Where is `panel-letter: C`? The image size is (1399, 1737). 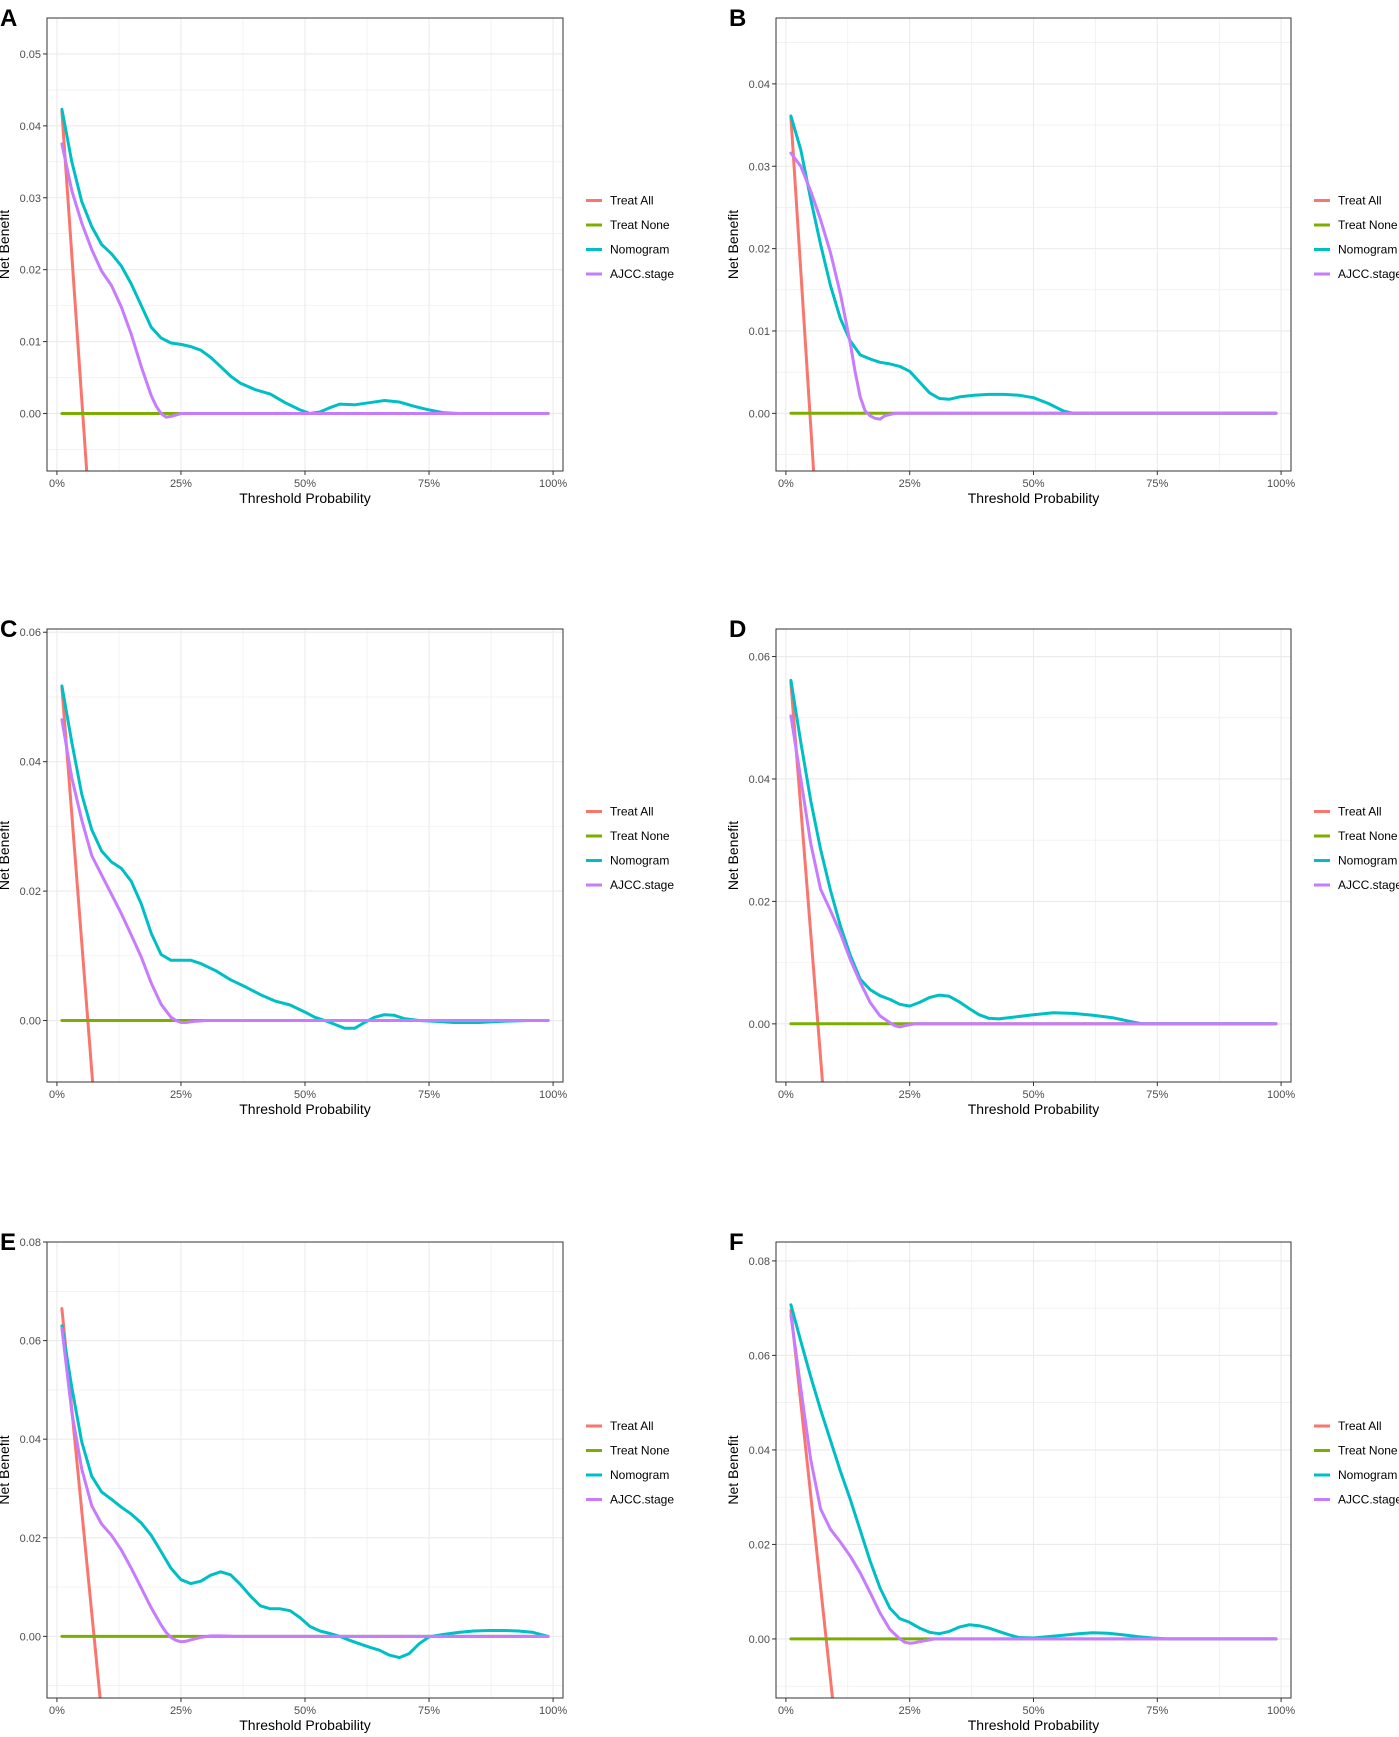
panel-letter: C is located at coordinates (8, 629).